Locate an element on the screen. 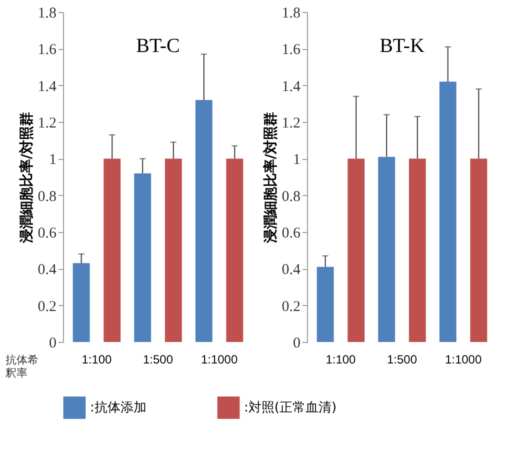  text: BT-C is located at coordinates (158, 46).